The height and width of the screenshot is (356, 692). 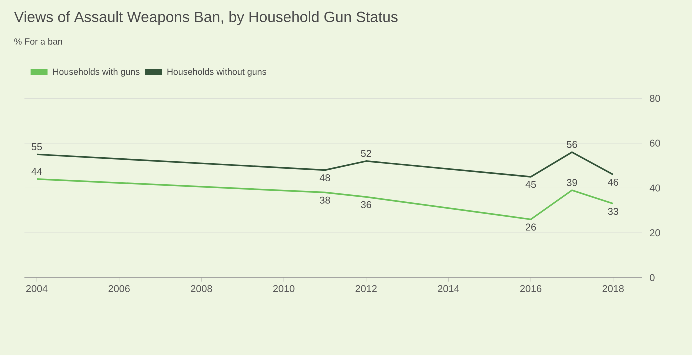 I want to click on data-label: 26, so click(x=531, y=228).